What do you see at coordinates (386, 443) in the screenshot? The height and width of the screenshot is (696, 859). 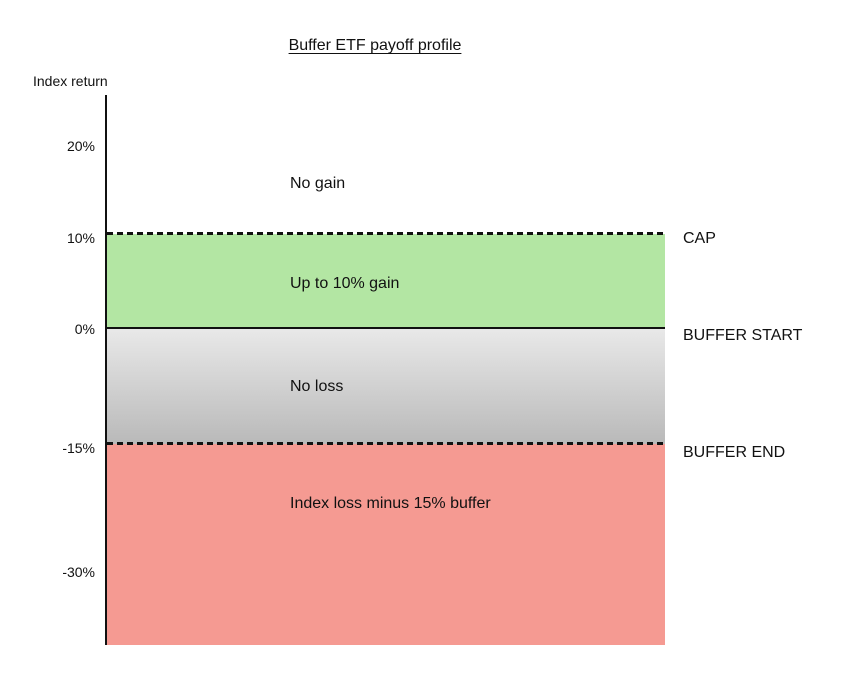 I see `buffer-end-line` at bounding box center [386, 443].